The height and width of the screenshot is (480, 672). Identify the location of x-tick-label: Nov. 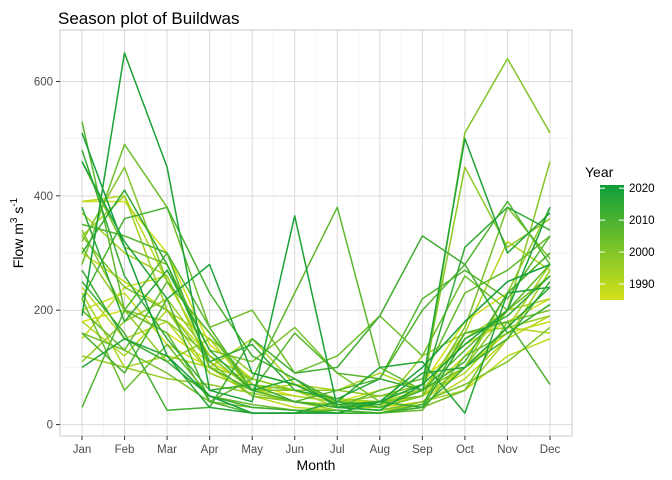
(507, 450).